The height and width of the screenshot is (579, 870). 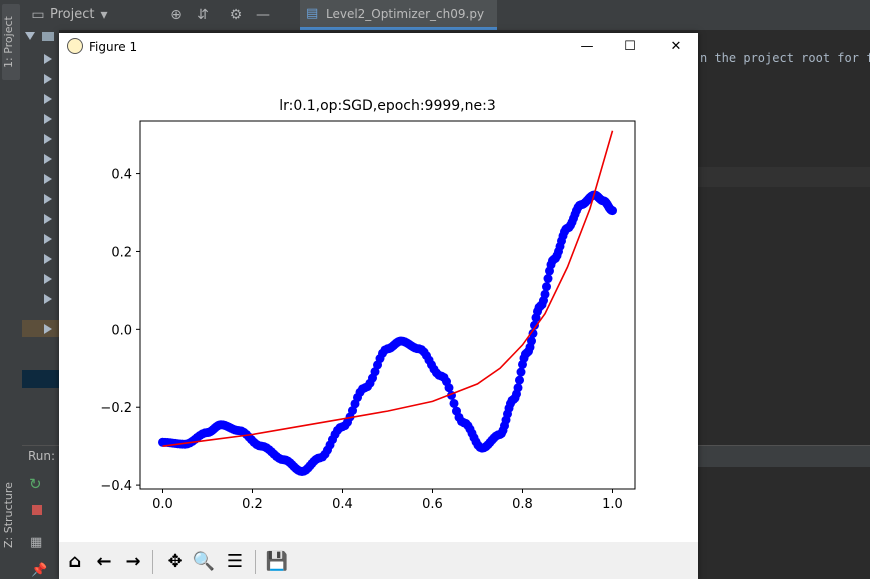 I want to click on x-tick-label: 0.0, so click(x=162, y=504).